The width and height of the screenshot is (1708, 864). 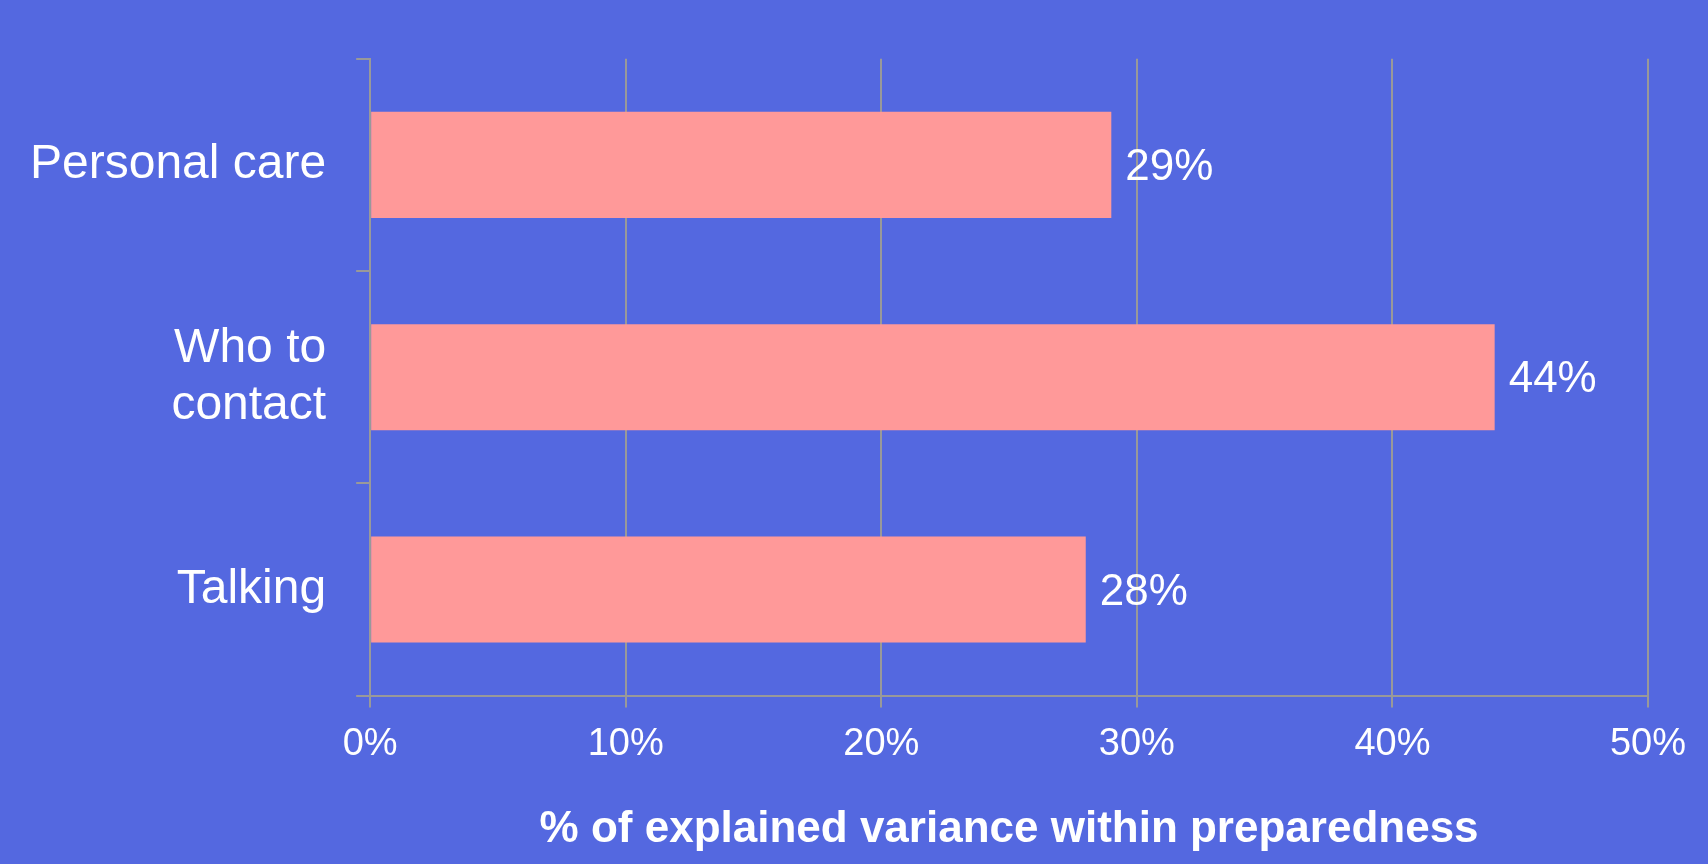 What do you see at coordinates (625, 741) in the screenshot?
I see `x-tick-label: 10%` at bounding box center [625, 741].